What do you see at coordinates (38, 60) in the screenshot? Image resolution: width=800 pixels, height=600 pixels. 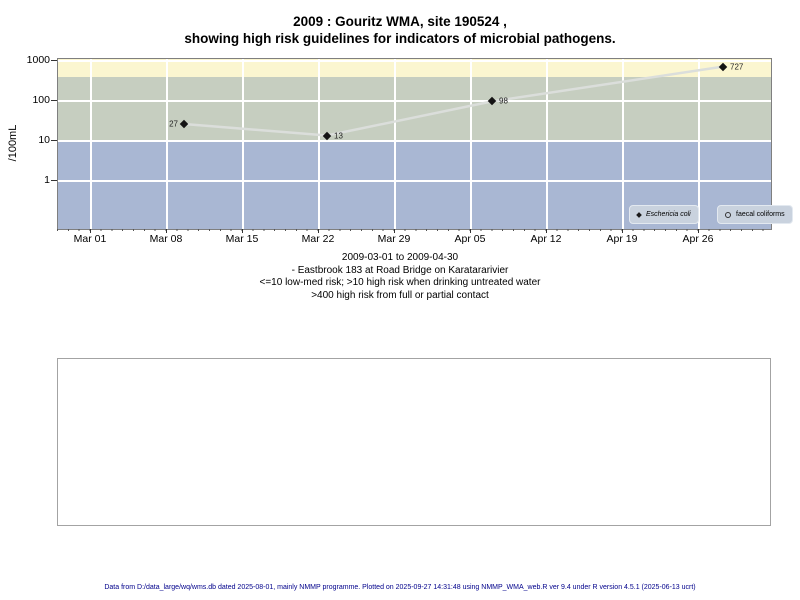 I see `y-tick-label: 1000` at bounding box center [38, 60].